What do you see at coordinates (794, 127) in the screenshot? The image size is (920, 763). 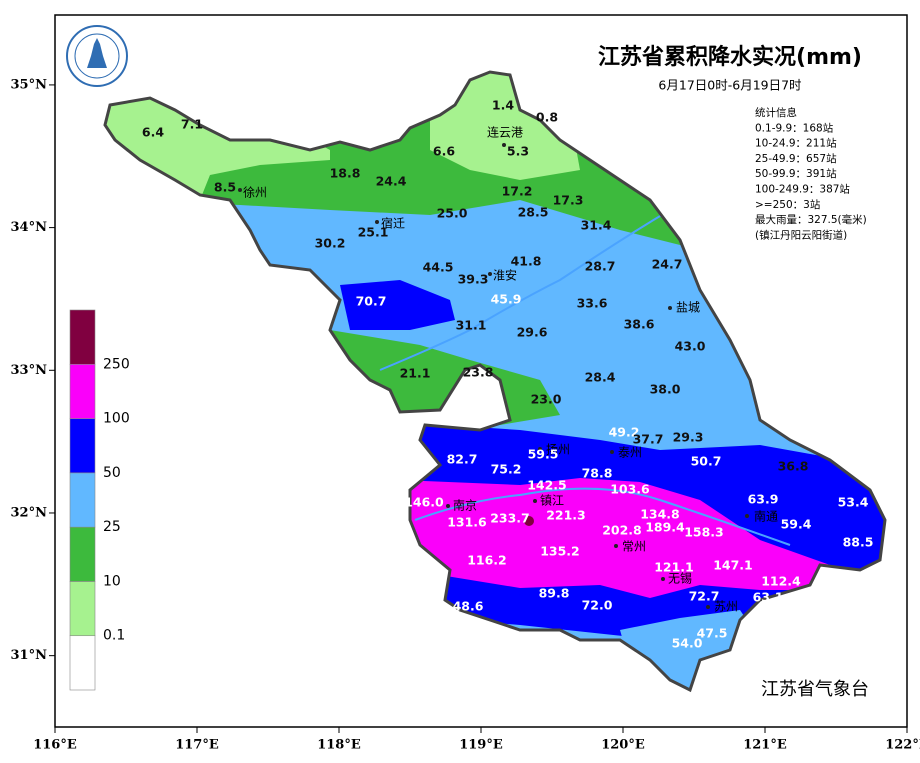 I see `stat-line: 0.1-9.9：168站` at bounding box center [794, 127].